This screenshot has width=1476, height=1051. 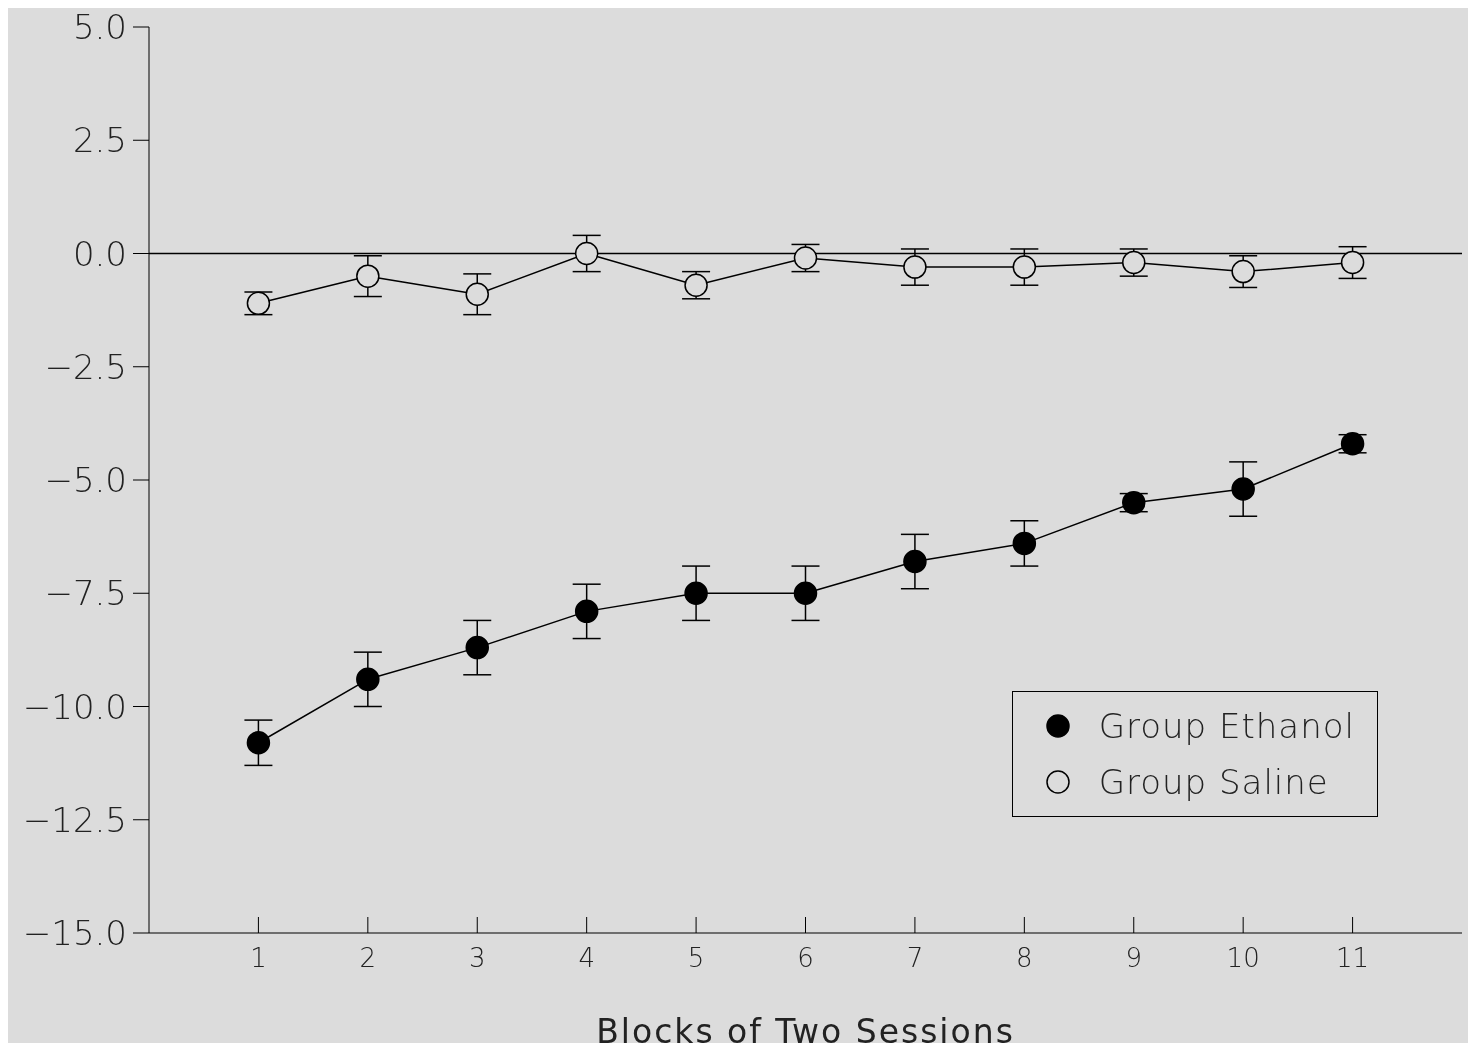 What do you see at coordinates (74, 706) in the screenshot?
I see `y-tick-label: −10.0` at bounding box center [74, 706].